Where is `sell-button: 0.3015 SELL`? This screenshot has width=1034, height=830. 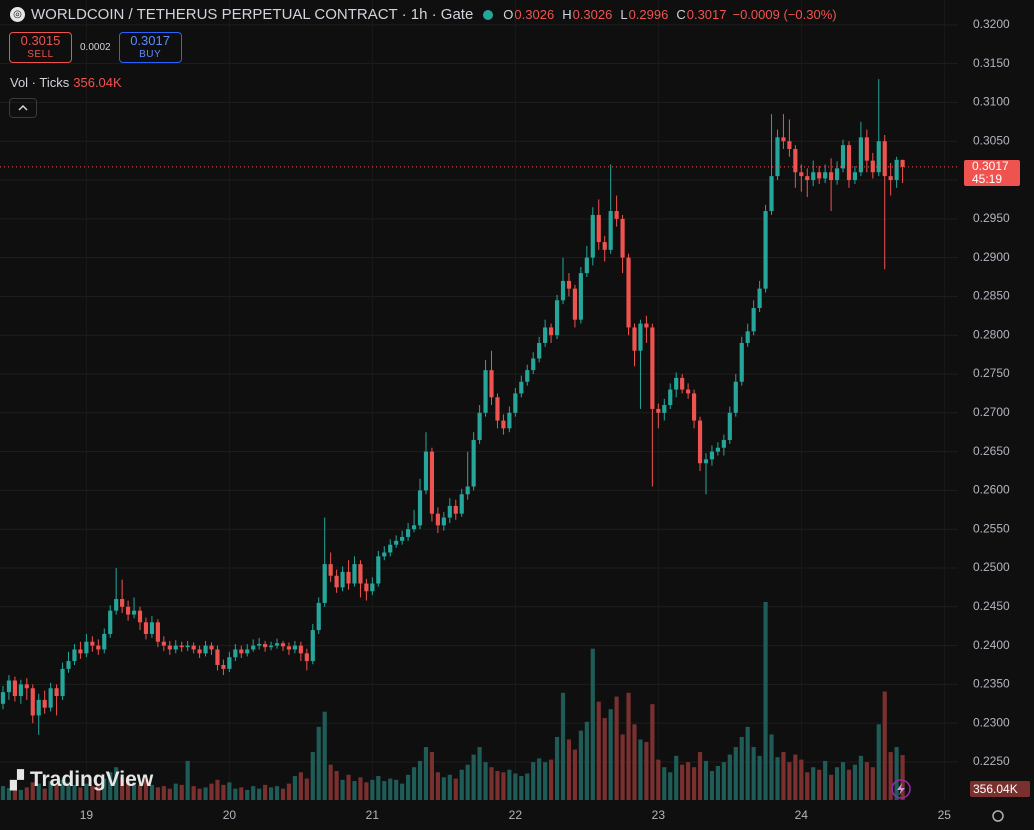
sell-button: 0.3015 SELL is located at coordinates (40, 47).